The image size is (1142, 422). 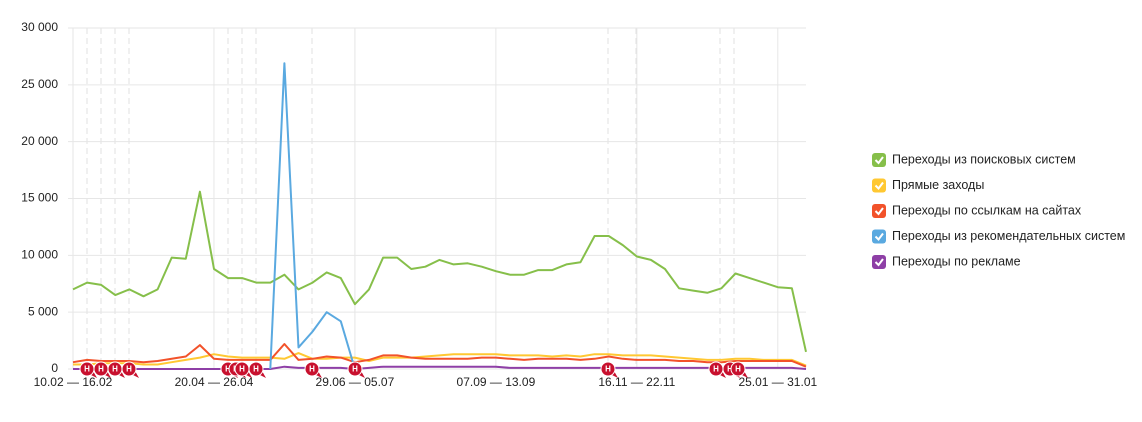 I want to click on y-tick-label: 30 000, so click(x=39, y=27).